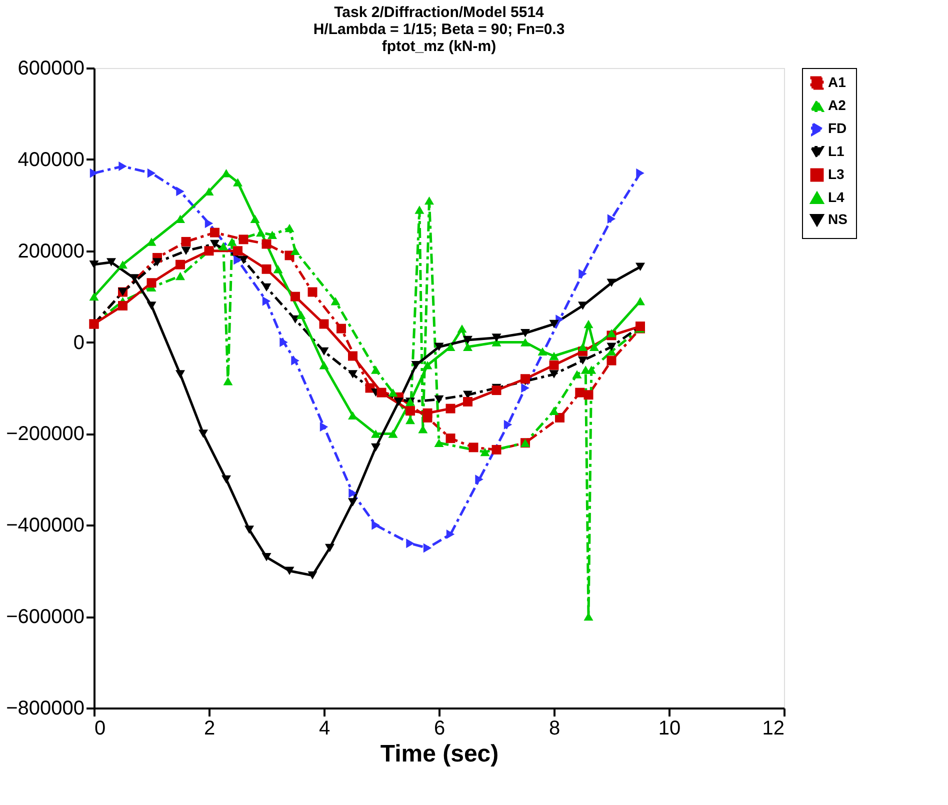 The image size is (948, 805). Describe the element at coordinates (439, 754) in the screenshot. I see `x-axis-title: Time (sec)` at that location.